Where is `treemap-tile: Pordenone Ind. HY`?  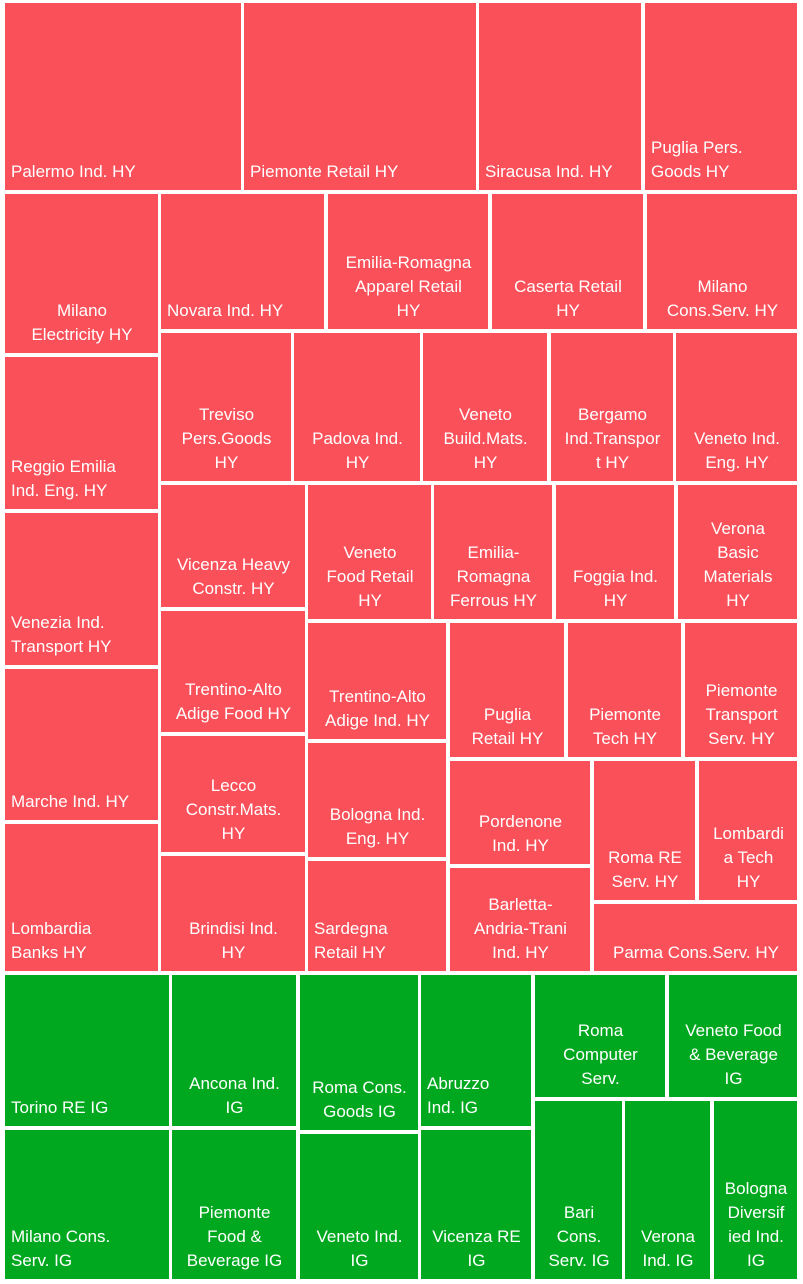
treemap-tile: Pordenone Ind. HY is located at coordinates (520, 812).